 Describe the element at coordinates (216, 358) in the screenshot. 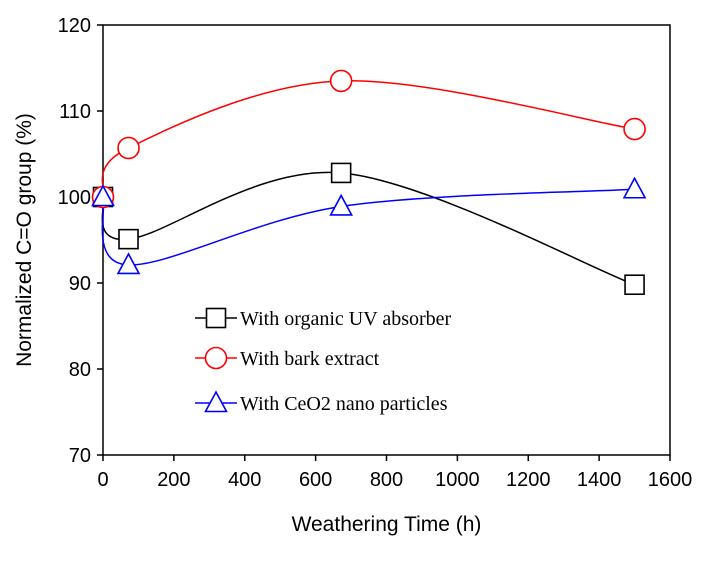

I see `legend-marker-circle` at that location.